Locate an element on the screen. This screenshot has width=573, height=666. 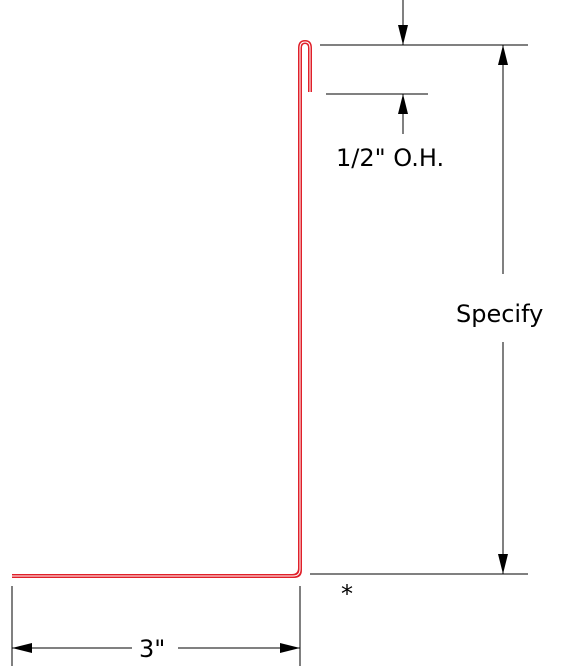
height-arrow-bottom-icon is located at coordinates (503, 564).